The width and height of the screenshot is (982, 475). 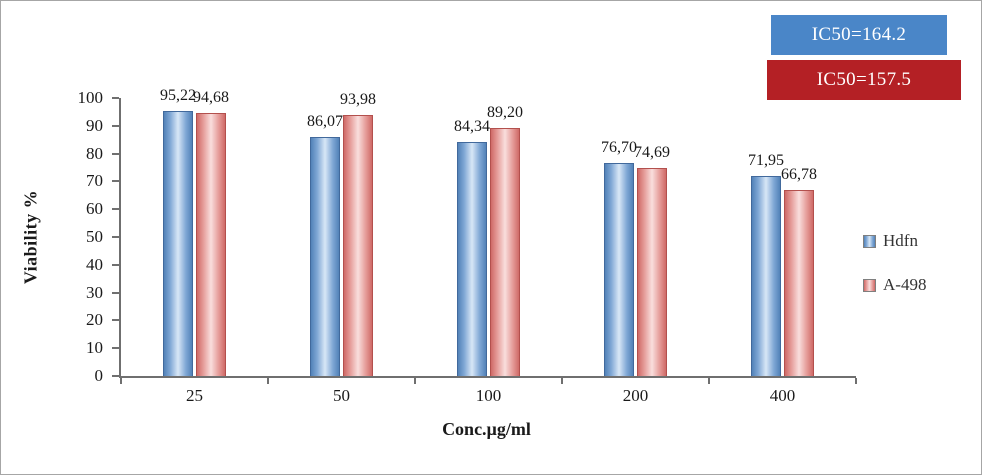 What do you see at coordinates (486, 429) in the screenshot?
I see `x-axis-title: Conc.µg/ml` at bounding box center [486, 429].